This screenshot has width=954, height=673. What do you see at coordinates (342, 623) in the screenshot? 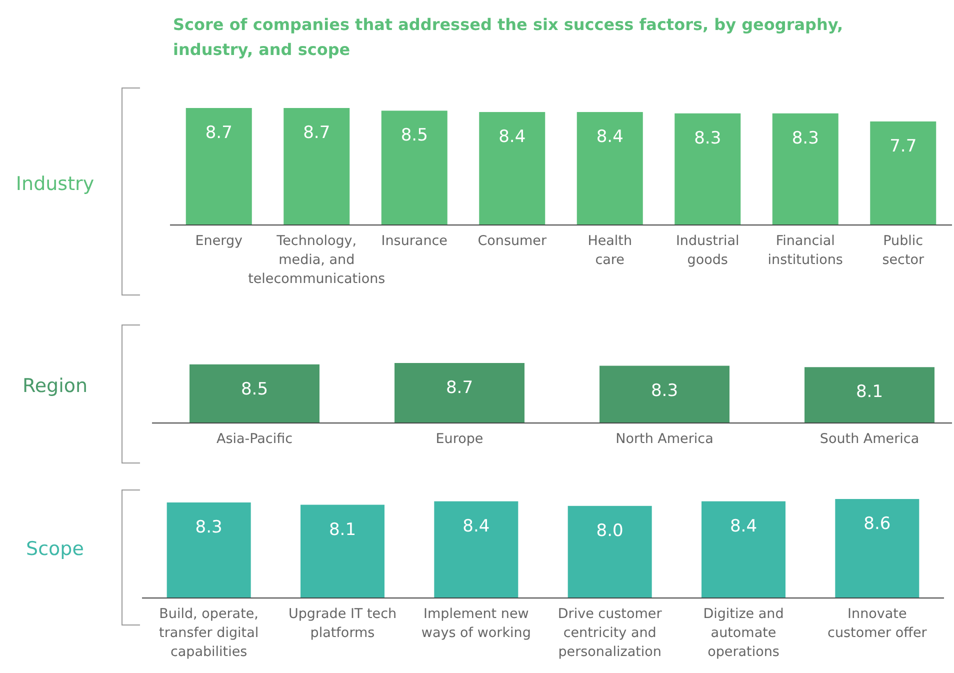
I see `x-tick-label: Upgrade IT tech platforms` at bounding box center [342, 623].